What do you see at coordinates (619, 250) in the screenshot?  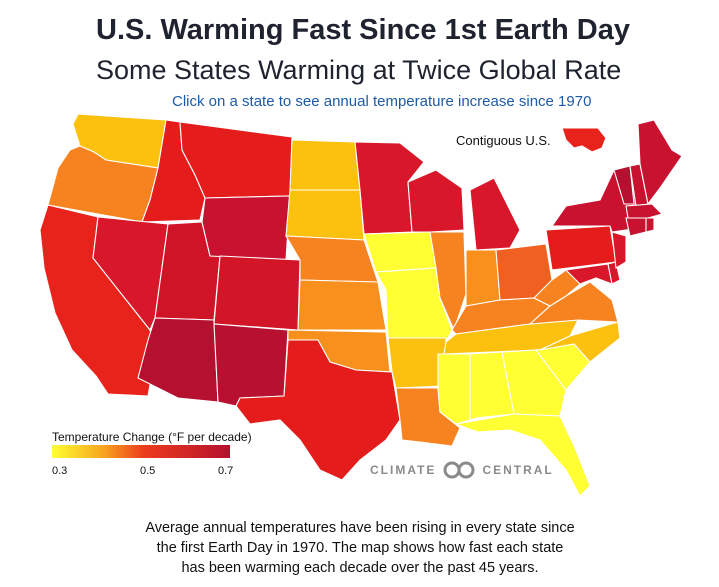 I see `state-new-jersey` at bounding box center [619, 250].